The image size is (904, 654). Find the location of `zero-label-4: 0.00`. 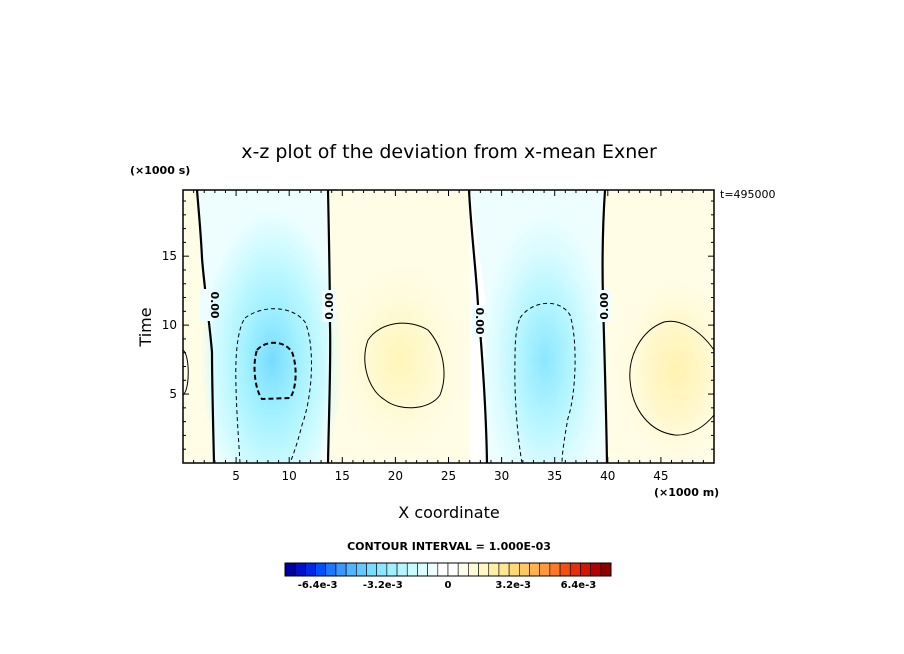

zero-label-4: 0.00 is located at coordinates (604, 306).